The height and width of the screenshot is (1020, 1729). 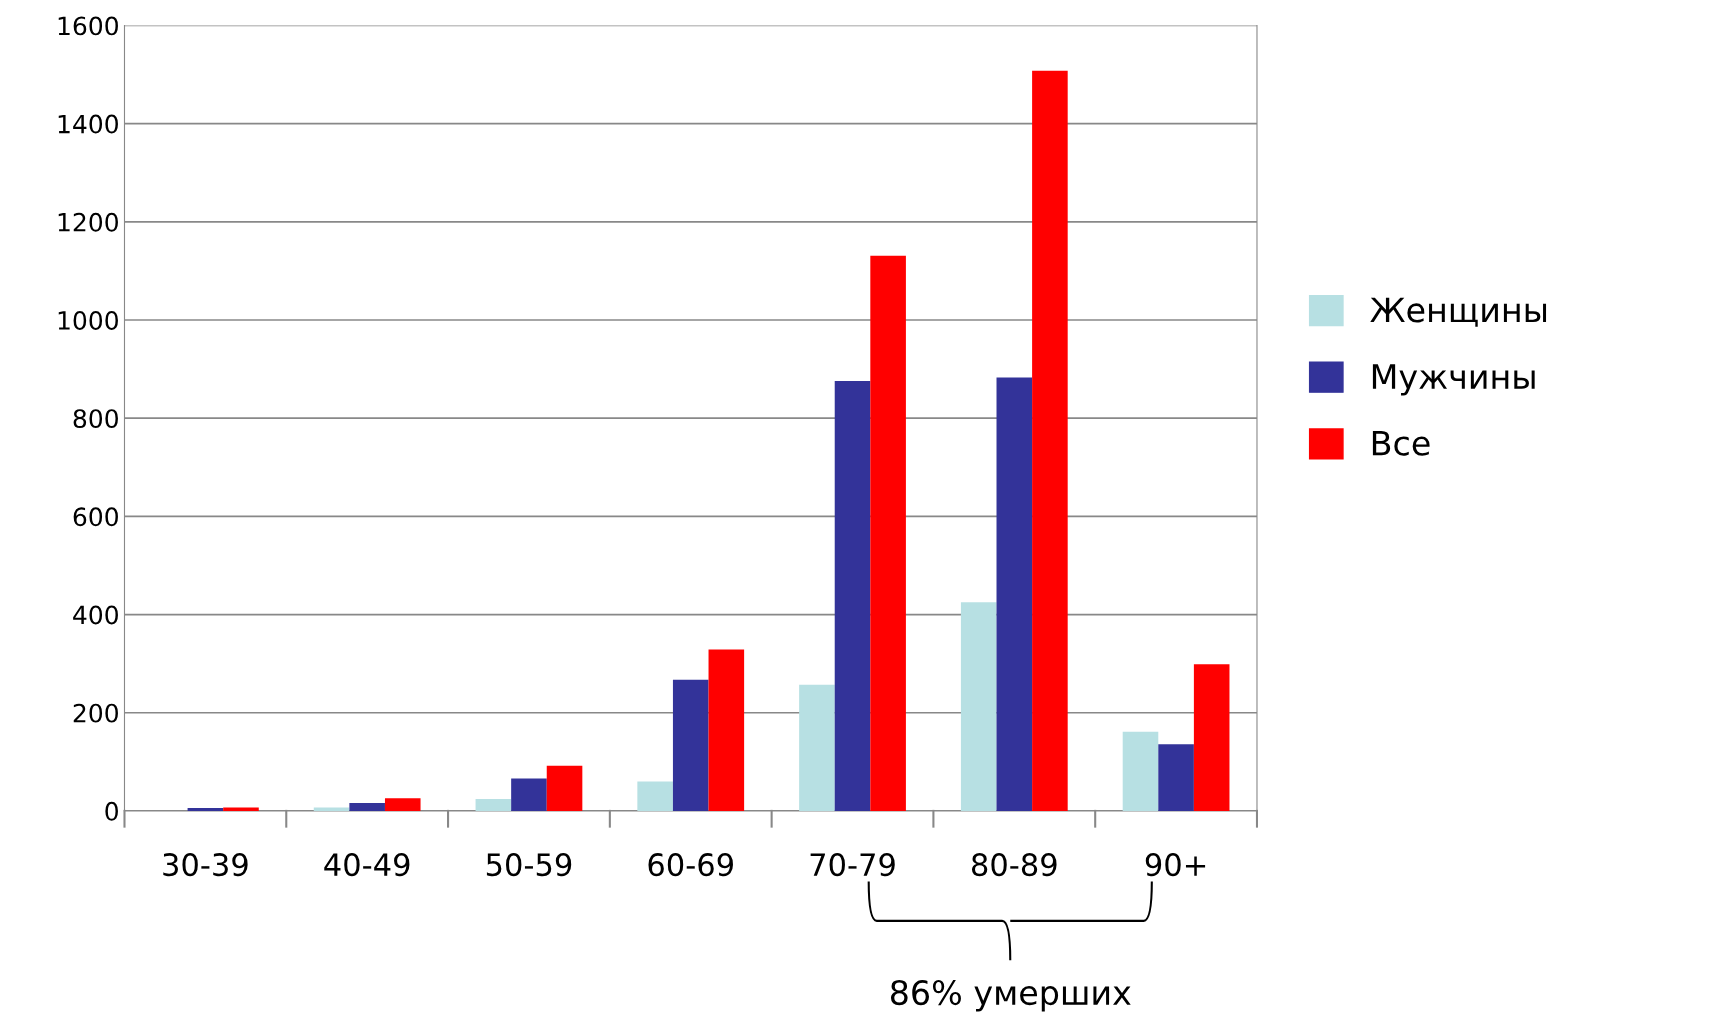 I want to click on x-tick-label: 50-59, so click(x=529, y=865).